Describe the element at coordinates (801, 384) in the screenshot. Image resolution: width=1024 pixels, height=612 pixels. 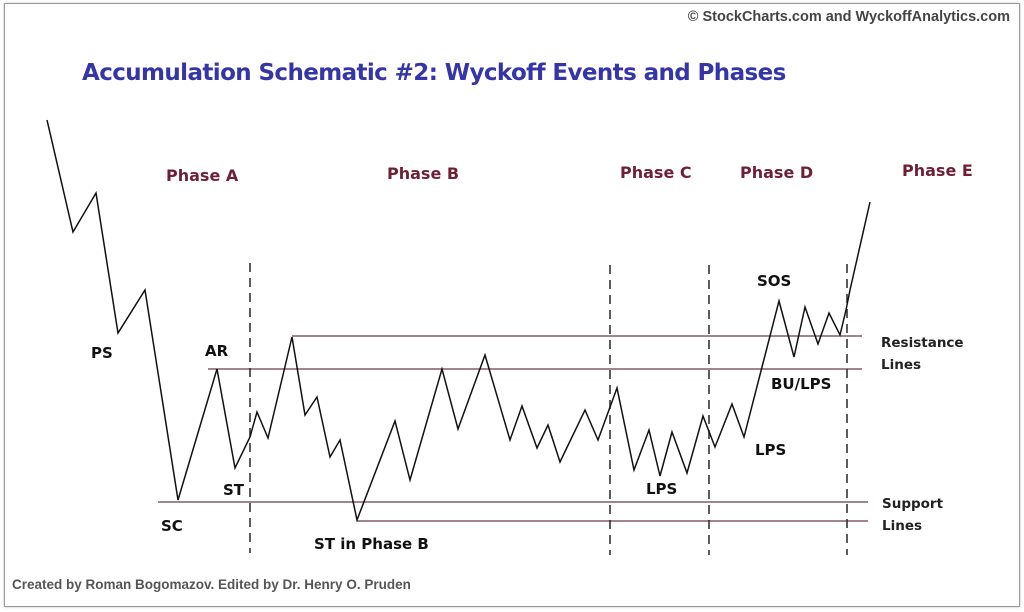
I see `event-label-bu-lps: BU/LPS` at that location.